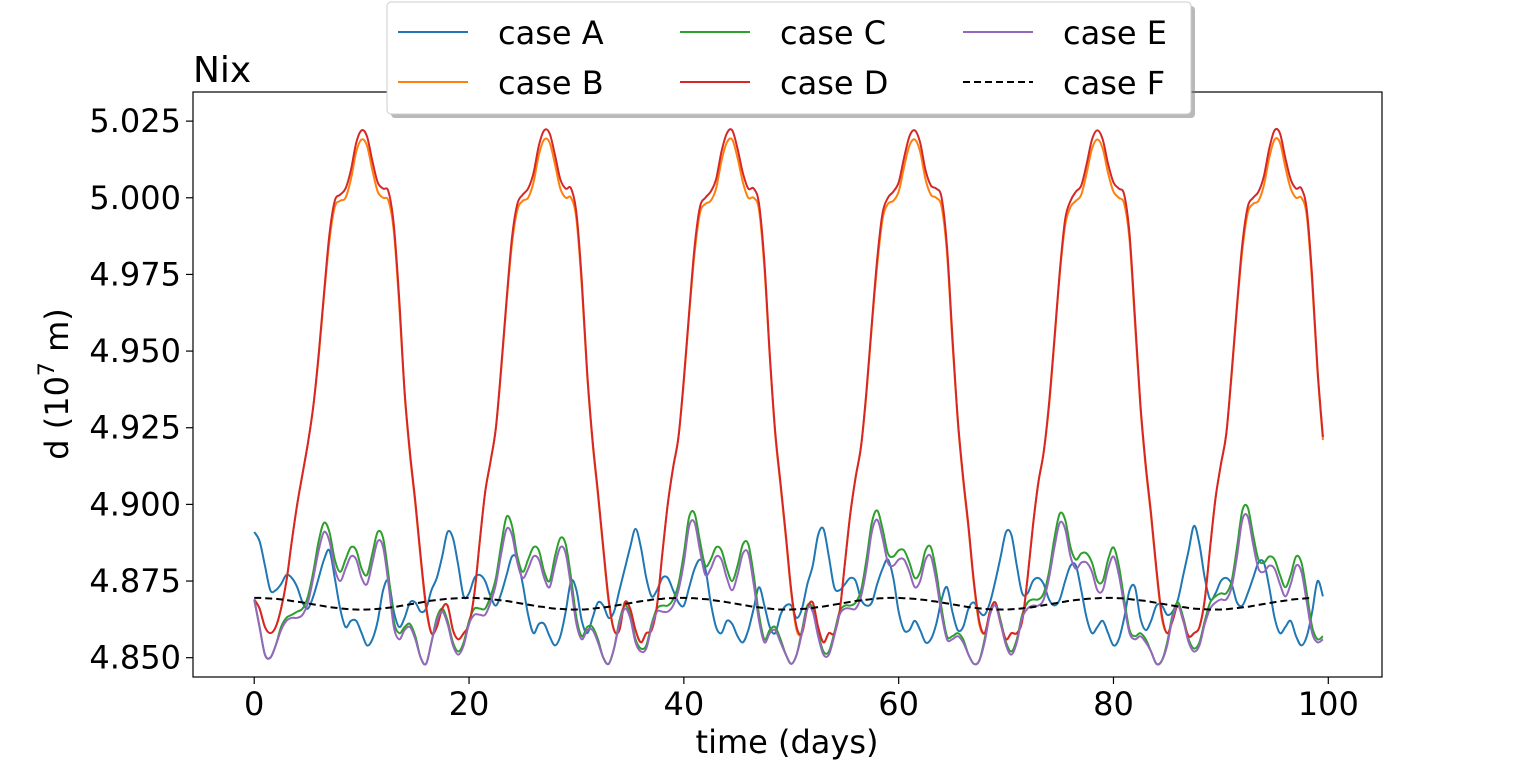  I want to click on y-axis-label-exponent: 7, so click(47, 369).